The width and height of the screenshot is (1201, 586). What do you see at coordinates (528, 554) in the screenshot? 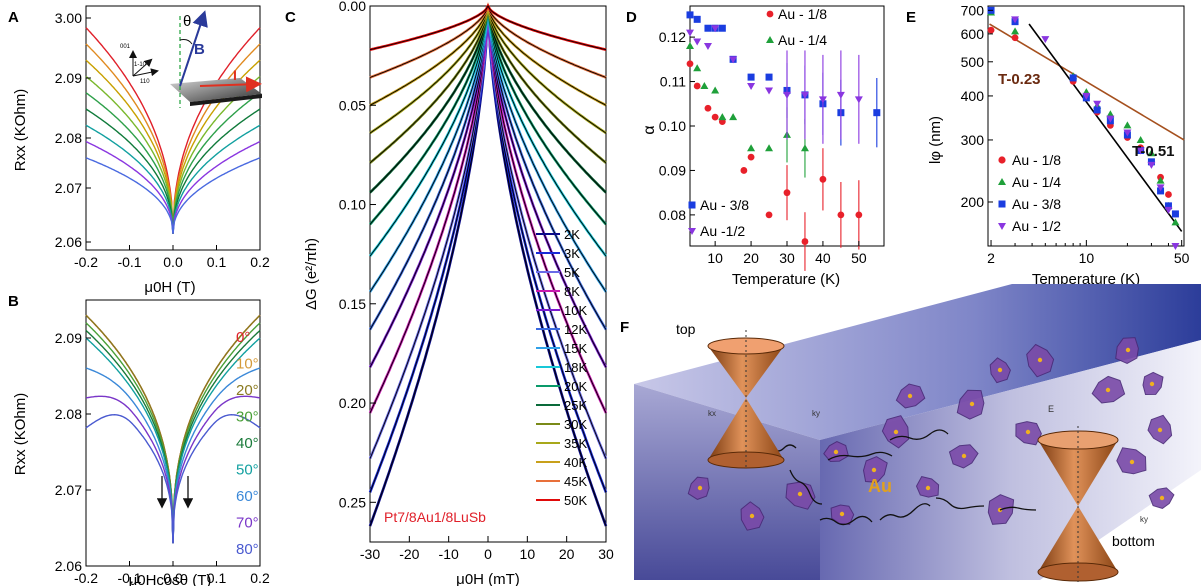
I see `xtick-c-label: 10` at bounding box center [528, 554].